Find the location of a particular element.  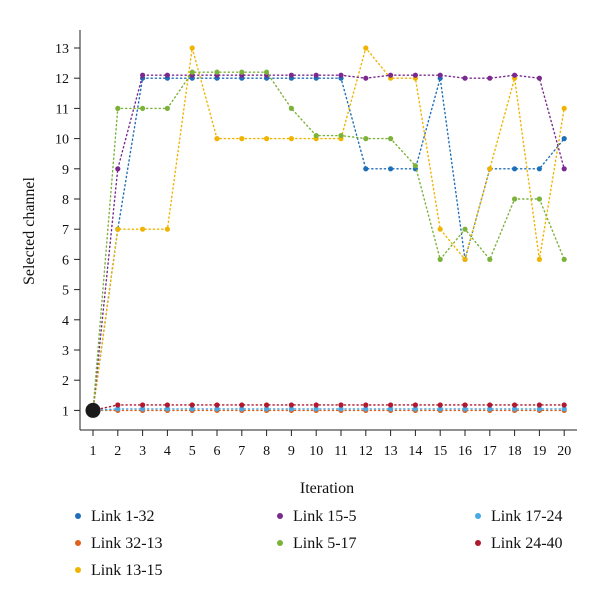

y-tick-label: 5 is located at coordinates (65, 291).